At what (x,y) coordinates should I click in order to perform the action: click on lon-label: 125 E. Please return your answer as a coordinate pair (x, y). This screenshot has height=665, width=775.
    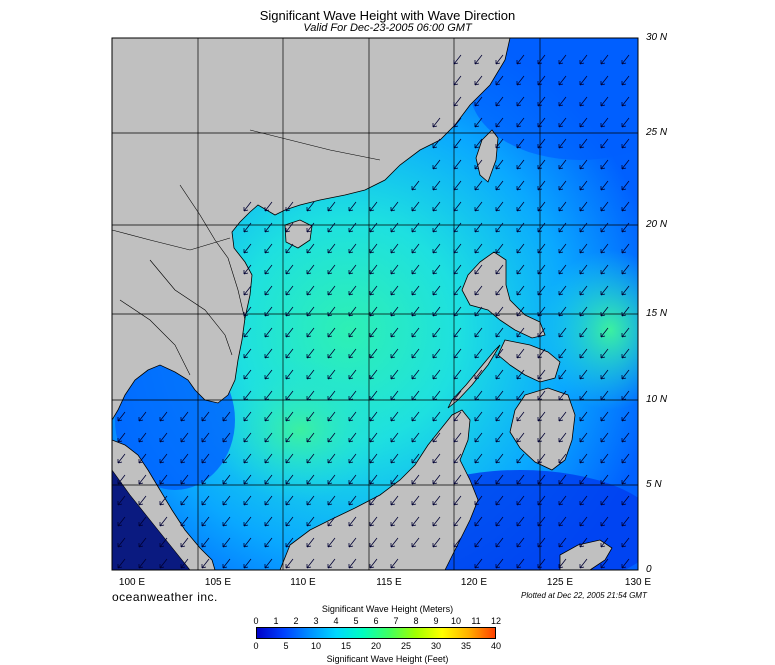
    Looking at the image, I should click on (560, 582).